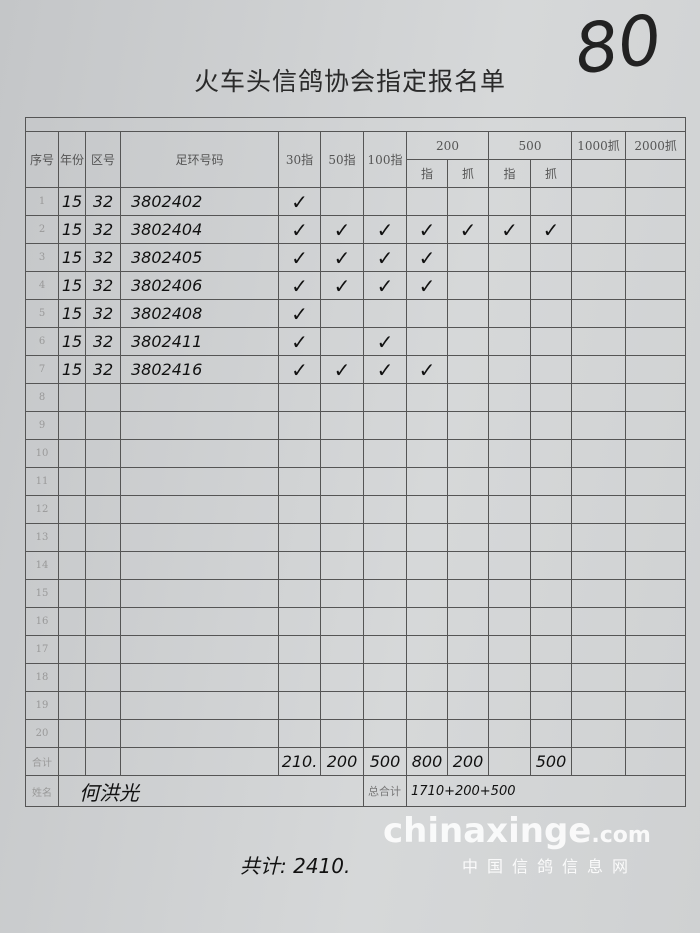  What do you see at coordinates (42, 481) in the screenshot?
I see `row-seq: 11` at bounding box center [42, 481].